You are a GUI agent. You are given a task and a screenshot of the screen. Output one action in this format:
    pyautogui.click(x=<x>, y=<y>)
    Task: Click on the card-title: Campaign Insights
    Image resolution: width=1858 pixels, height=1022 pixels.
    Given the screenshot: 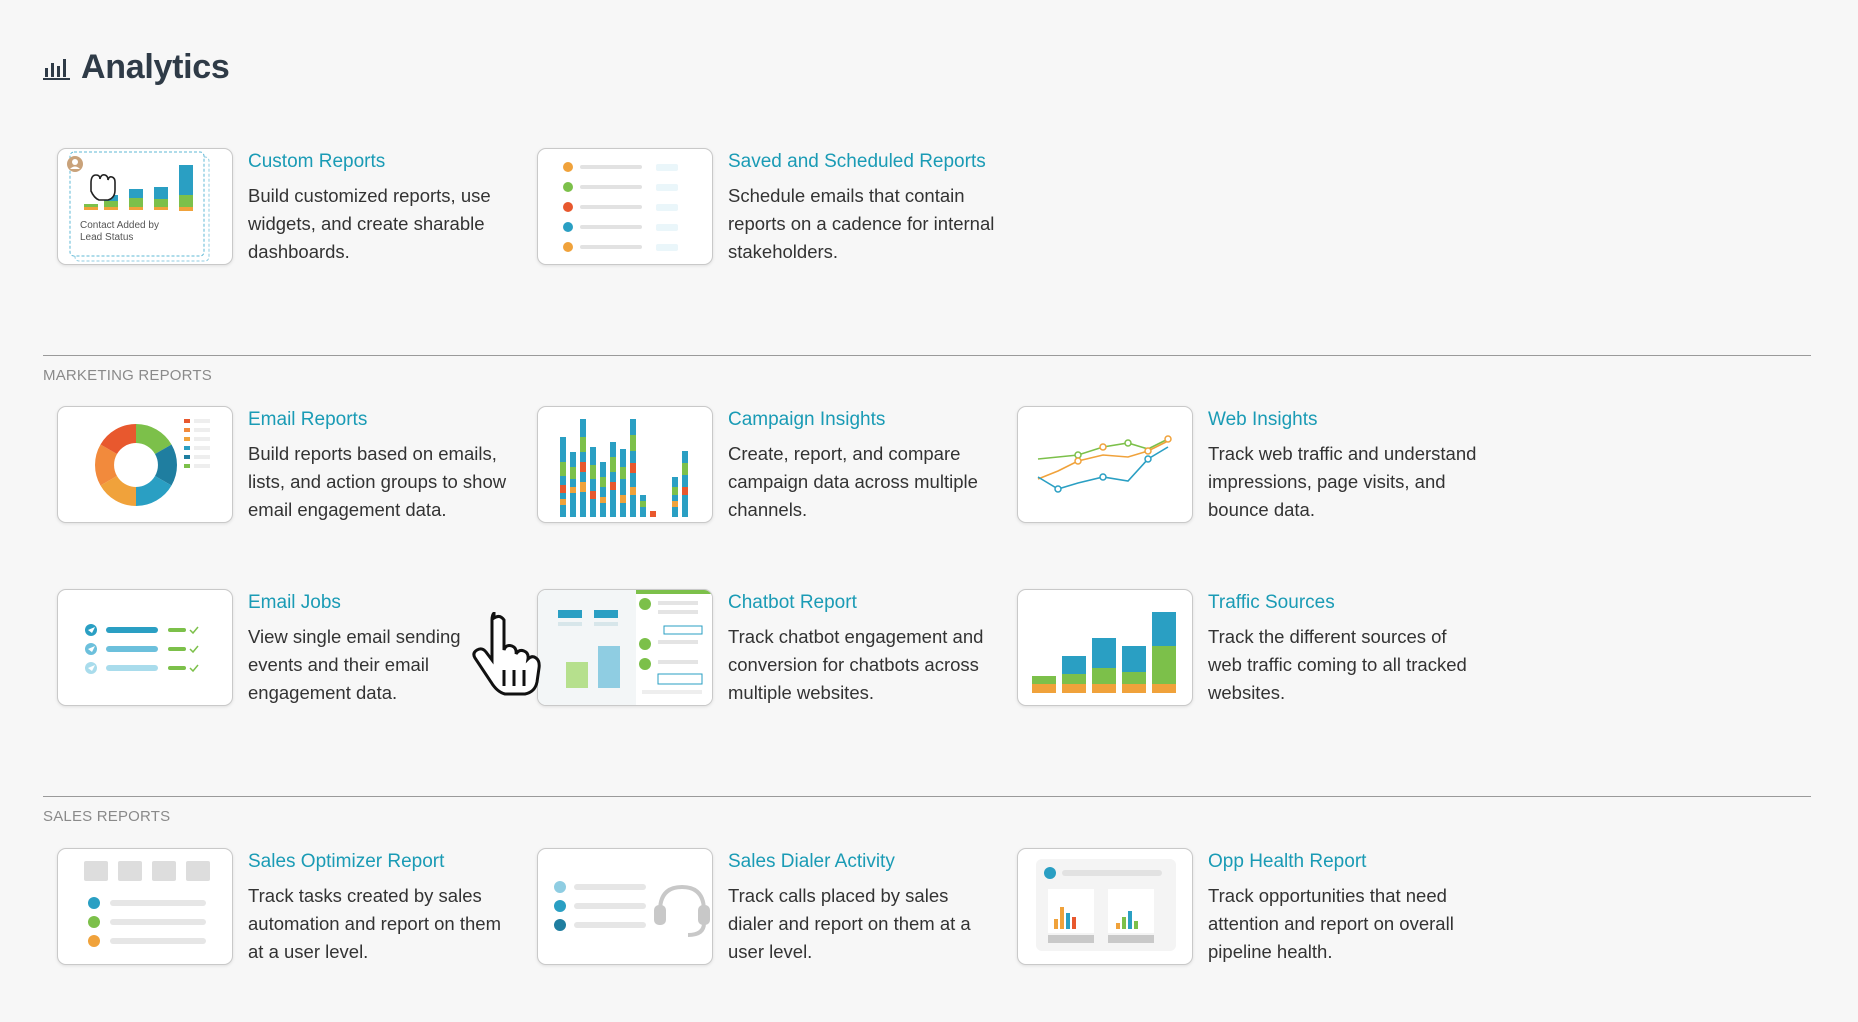 What is the action you would take?
    pyautogui.click(x=807, y=419)
    